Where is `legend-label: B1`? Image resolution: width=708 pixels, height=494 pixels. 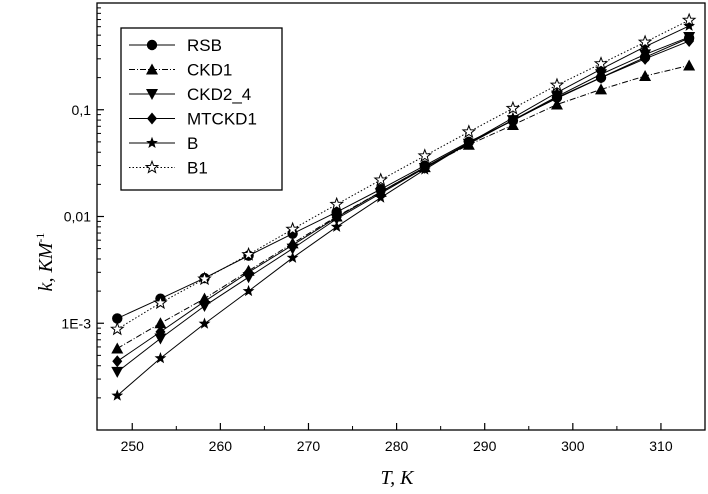
legend-label: B1 is located at coordinates (197, 168).